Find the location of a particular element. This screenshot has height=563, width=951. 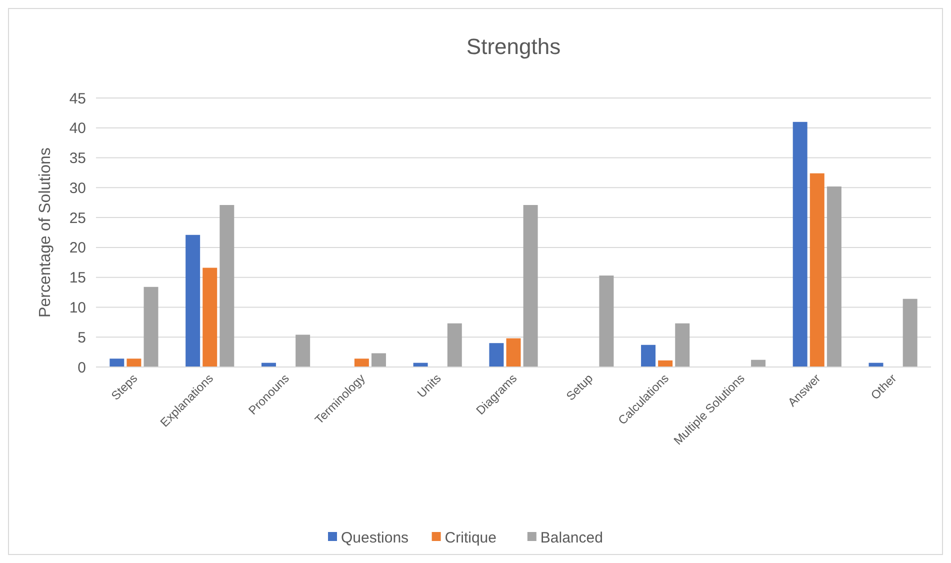

y-tick-label: 5 is located at coordinates (82, 337).